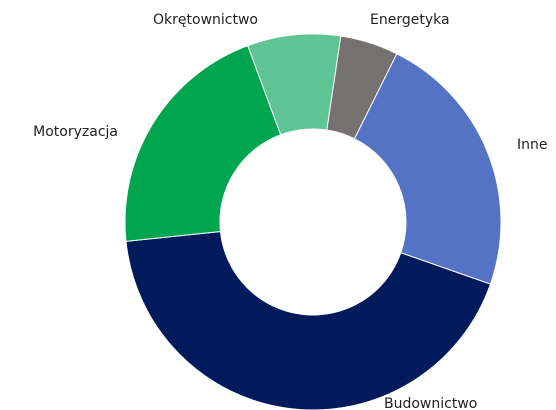 The width and height of the screenshot is (556, 410). What do you see at coordinates (410, 20) in the screenshot?
I see `slice-label: Energetyka` at bounding box center [410, 20].